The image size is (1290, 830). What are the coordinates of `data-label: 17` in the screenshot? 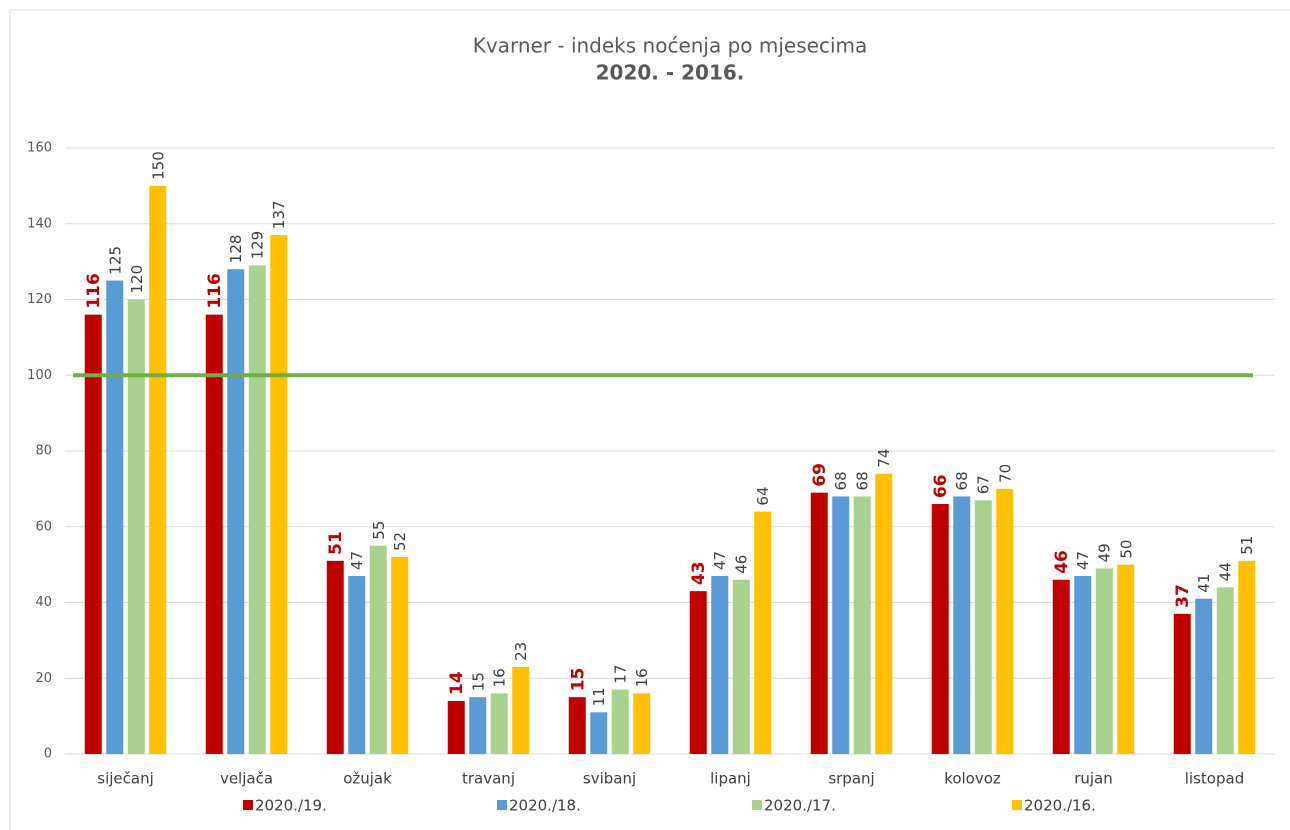 It's located at (621, 674).